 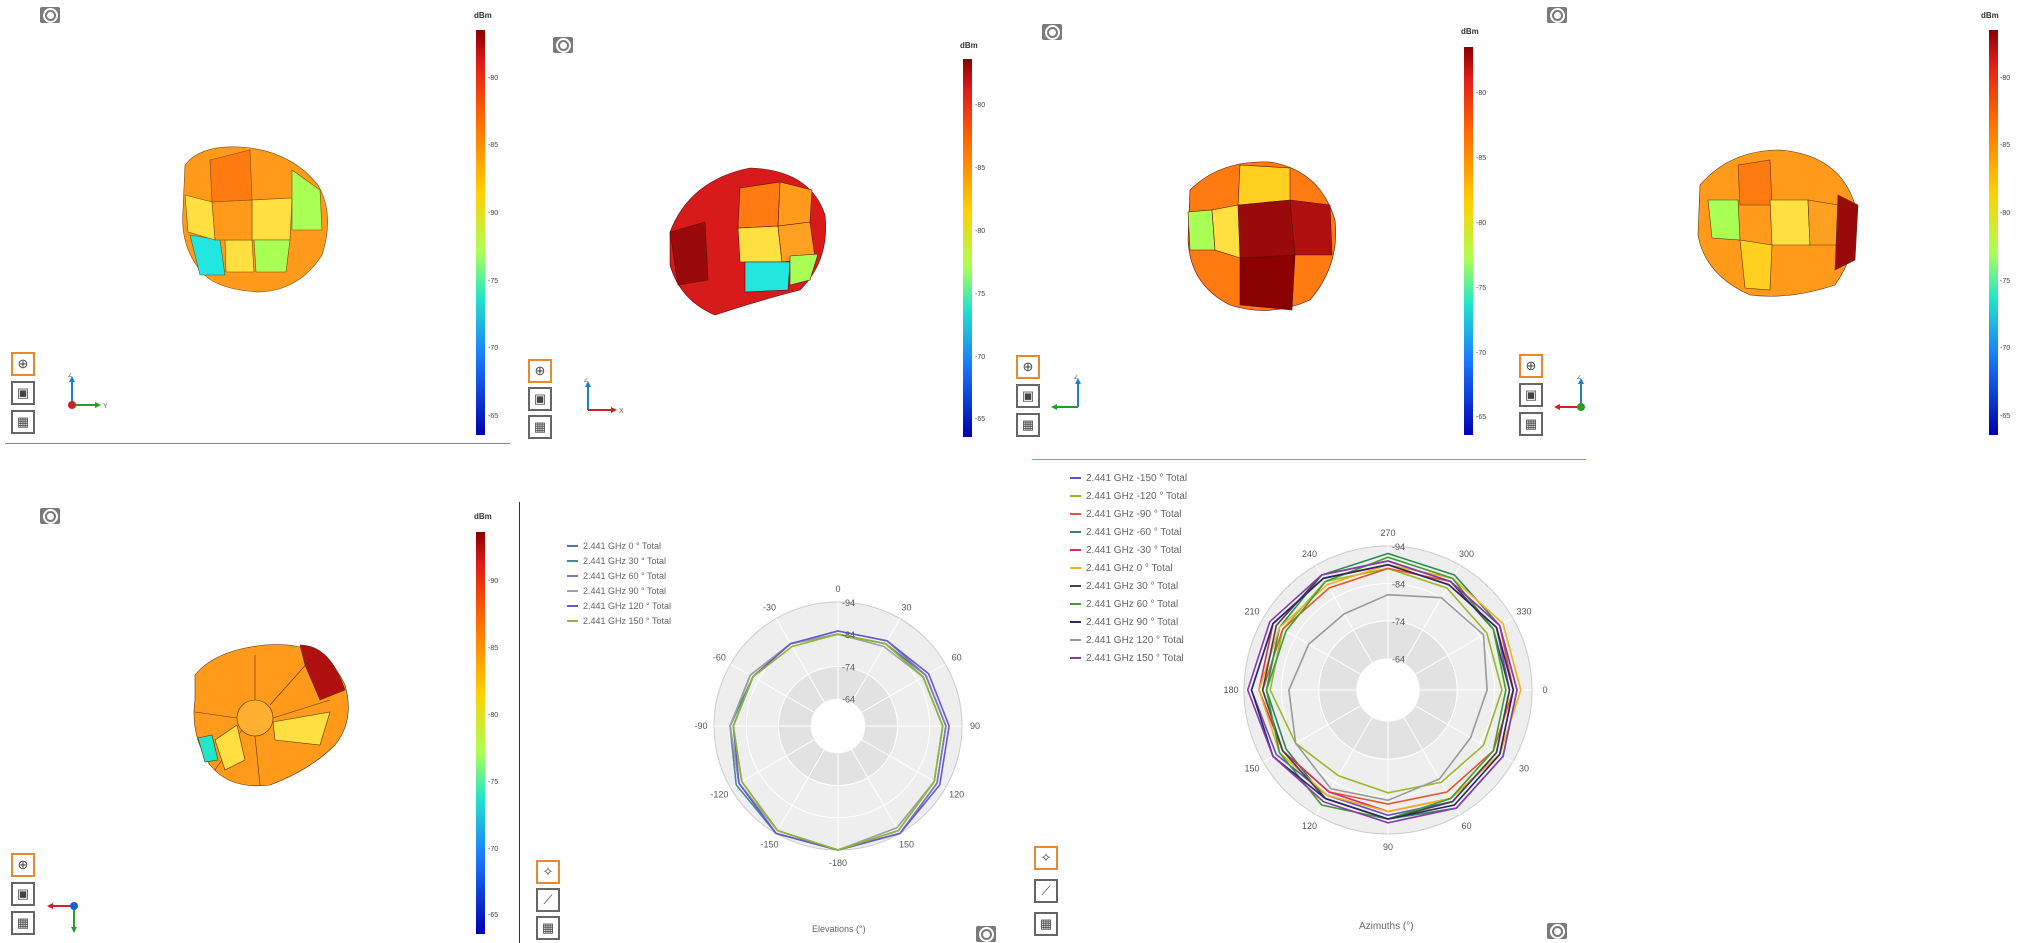 I want to click on angle-tick-label: 150, so click(x=906, y=845).